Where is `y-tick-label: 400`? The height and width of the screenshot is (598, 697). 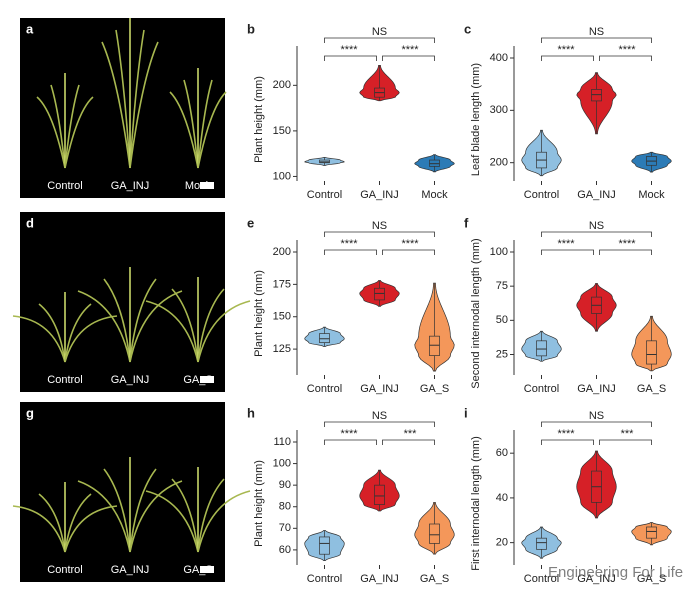
y-tick-label: 400 is located at coordinates (499, 58).